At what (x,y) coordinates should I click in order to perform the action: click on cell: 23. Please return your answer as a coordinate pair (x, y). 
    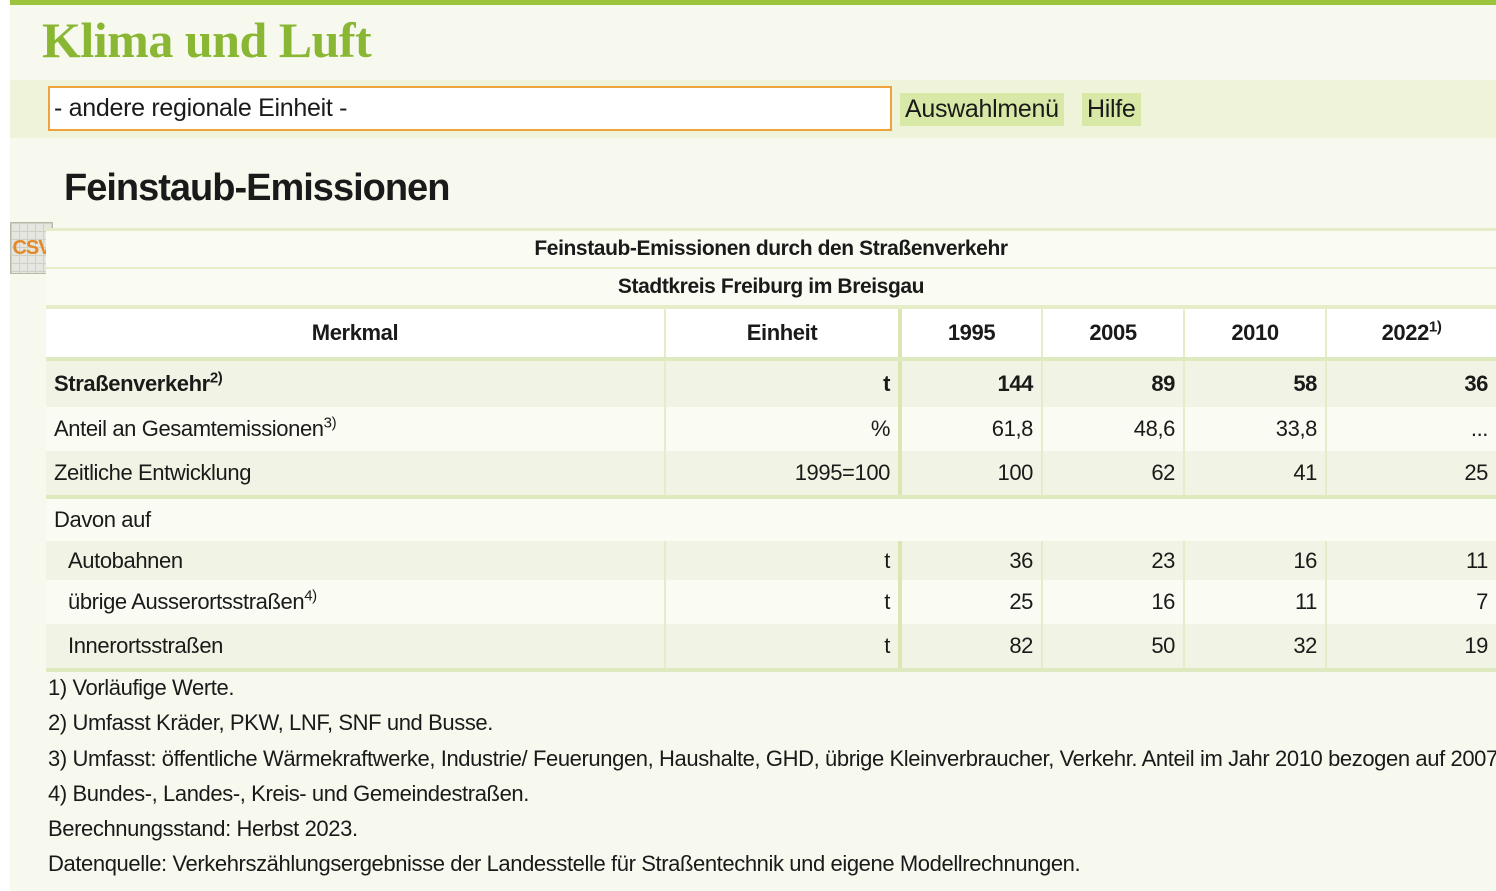
    Looking at the image, I should click on (1112, 560).